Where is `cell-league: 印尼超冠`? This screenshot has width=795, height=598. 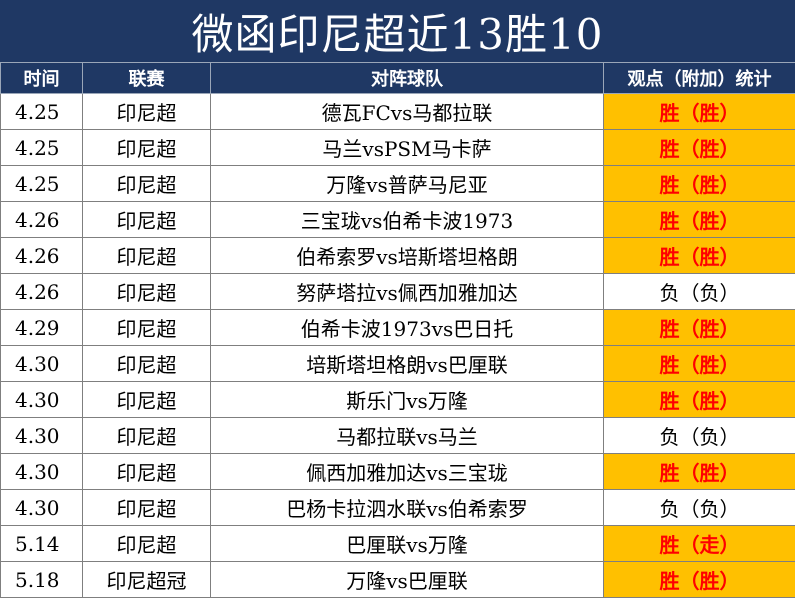 cell-league: 印尼超冠 is located at coordinates (147, 580).